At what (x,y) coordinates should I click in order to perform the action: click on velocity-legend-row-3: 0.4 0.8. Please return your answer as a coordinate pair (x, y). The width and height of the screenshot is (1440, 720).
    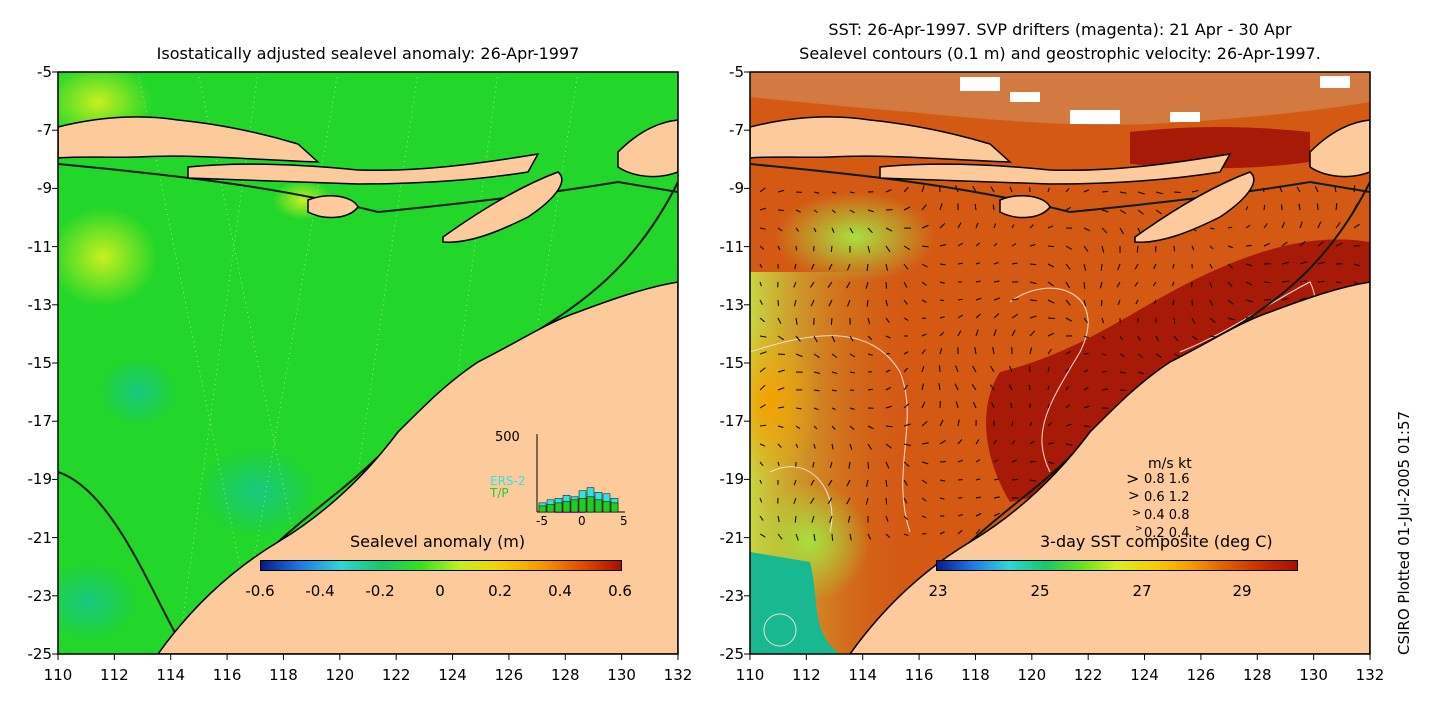
    Looking at the image, I should click on (1167, 515).